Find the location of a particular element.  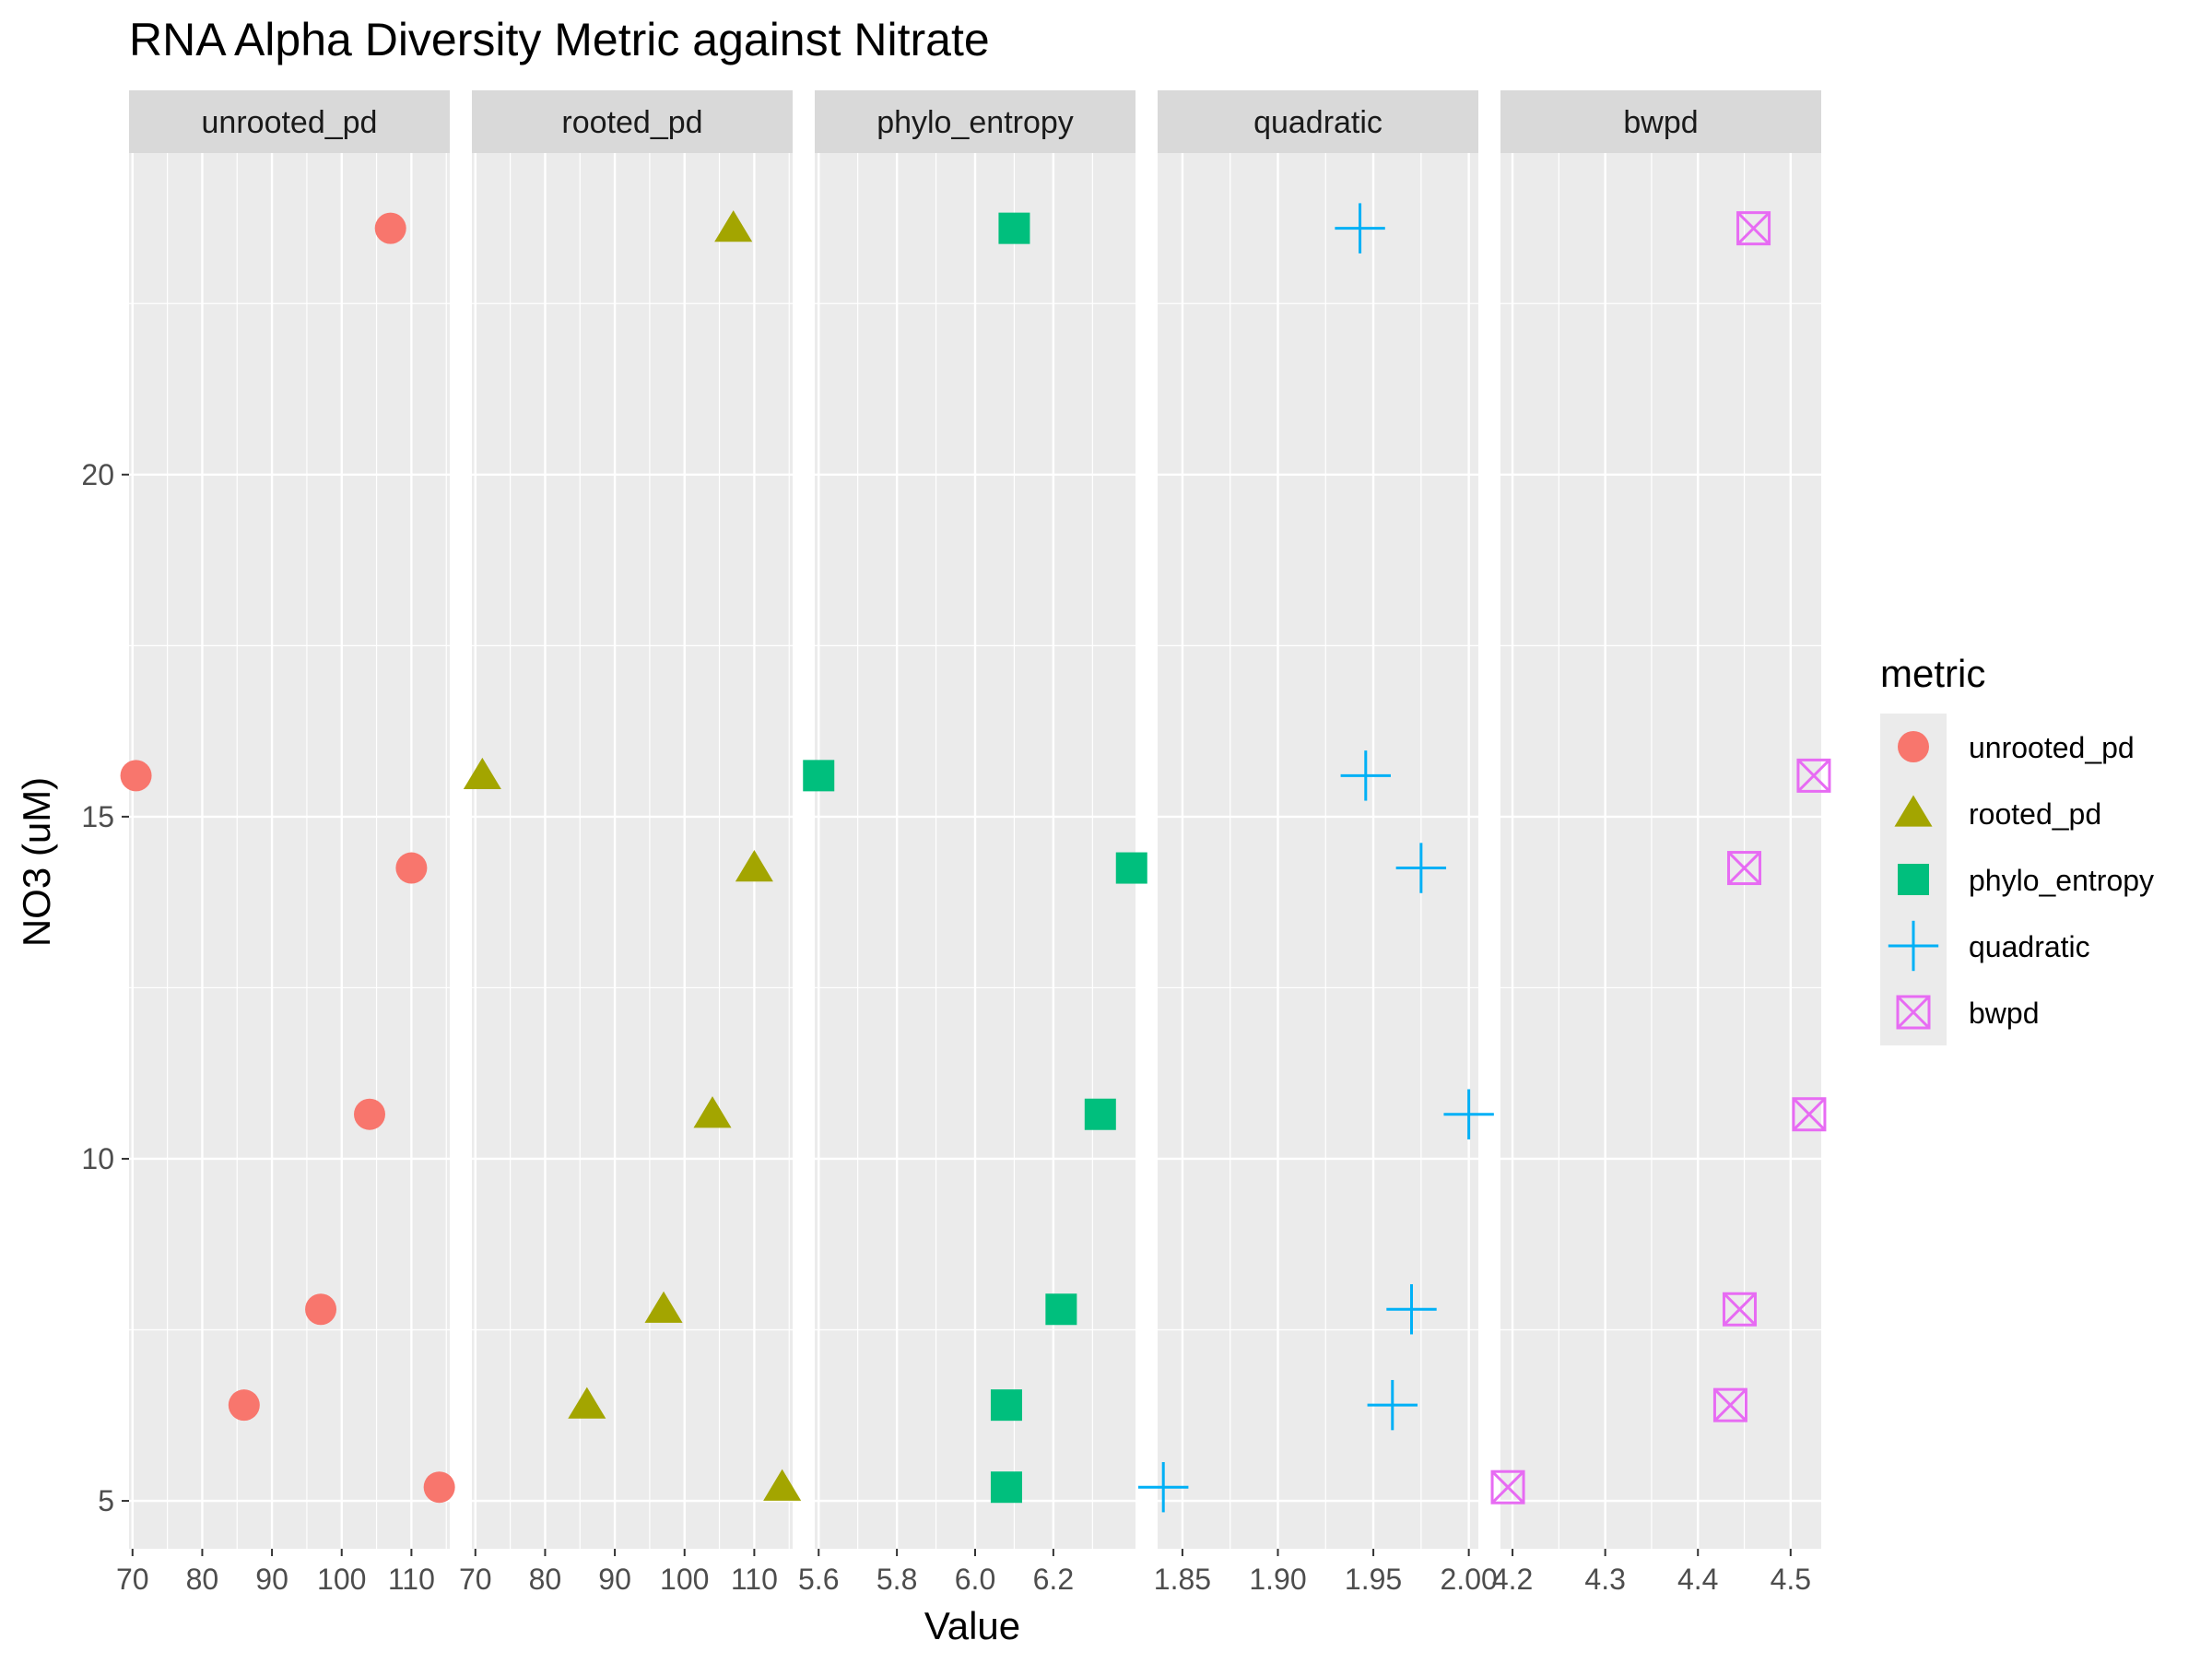

legend-item-bwpd: bwpd is located at coordinates (1960, 1012).